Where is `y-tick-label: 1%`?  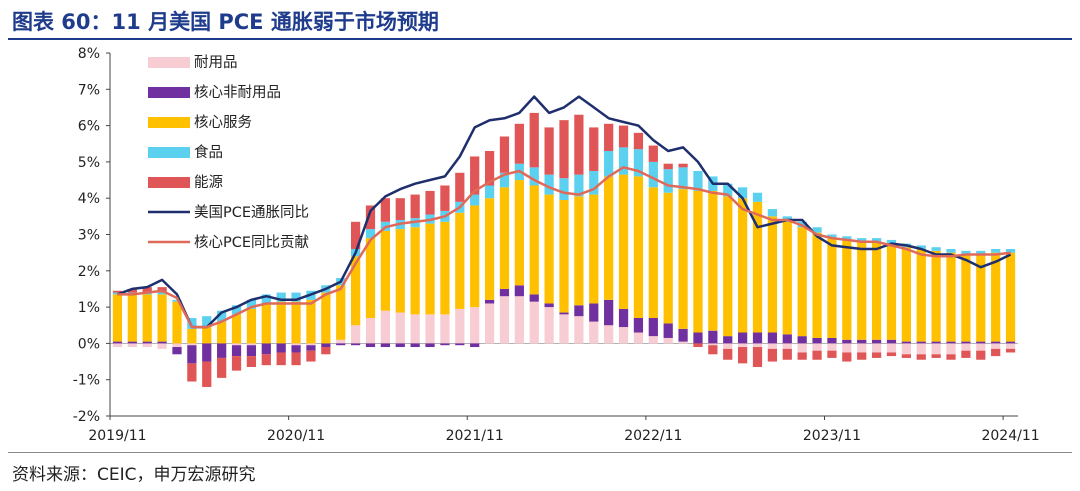 y-tick-label: 1% is located at coordinates (89, 308).